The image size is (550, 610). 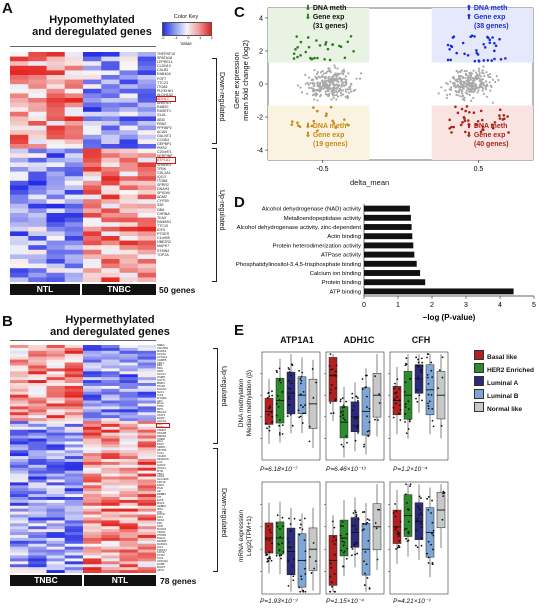 I want to click on gene-label: SOX14, so click(x=161, y=375).